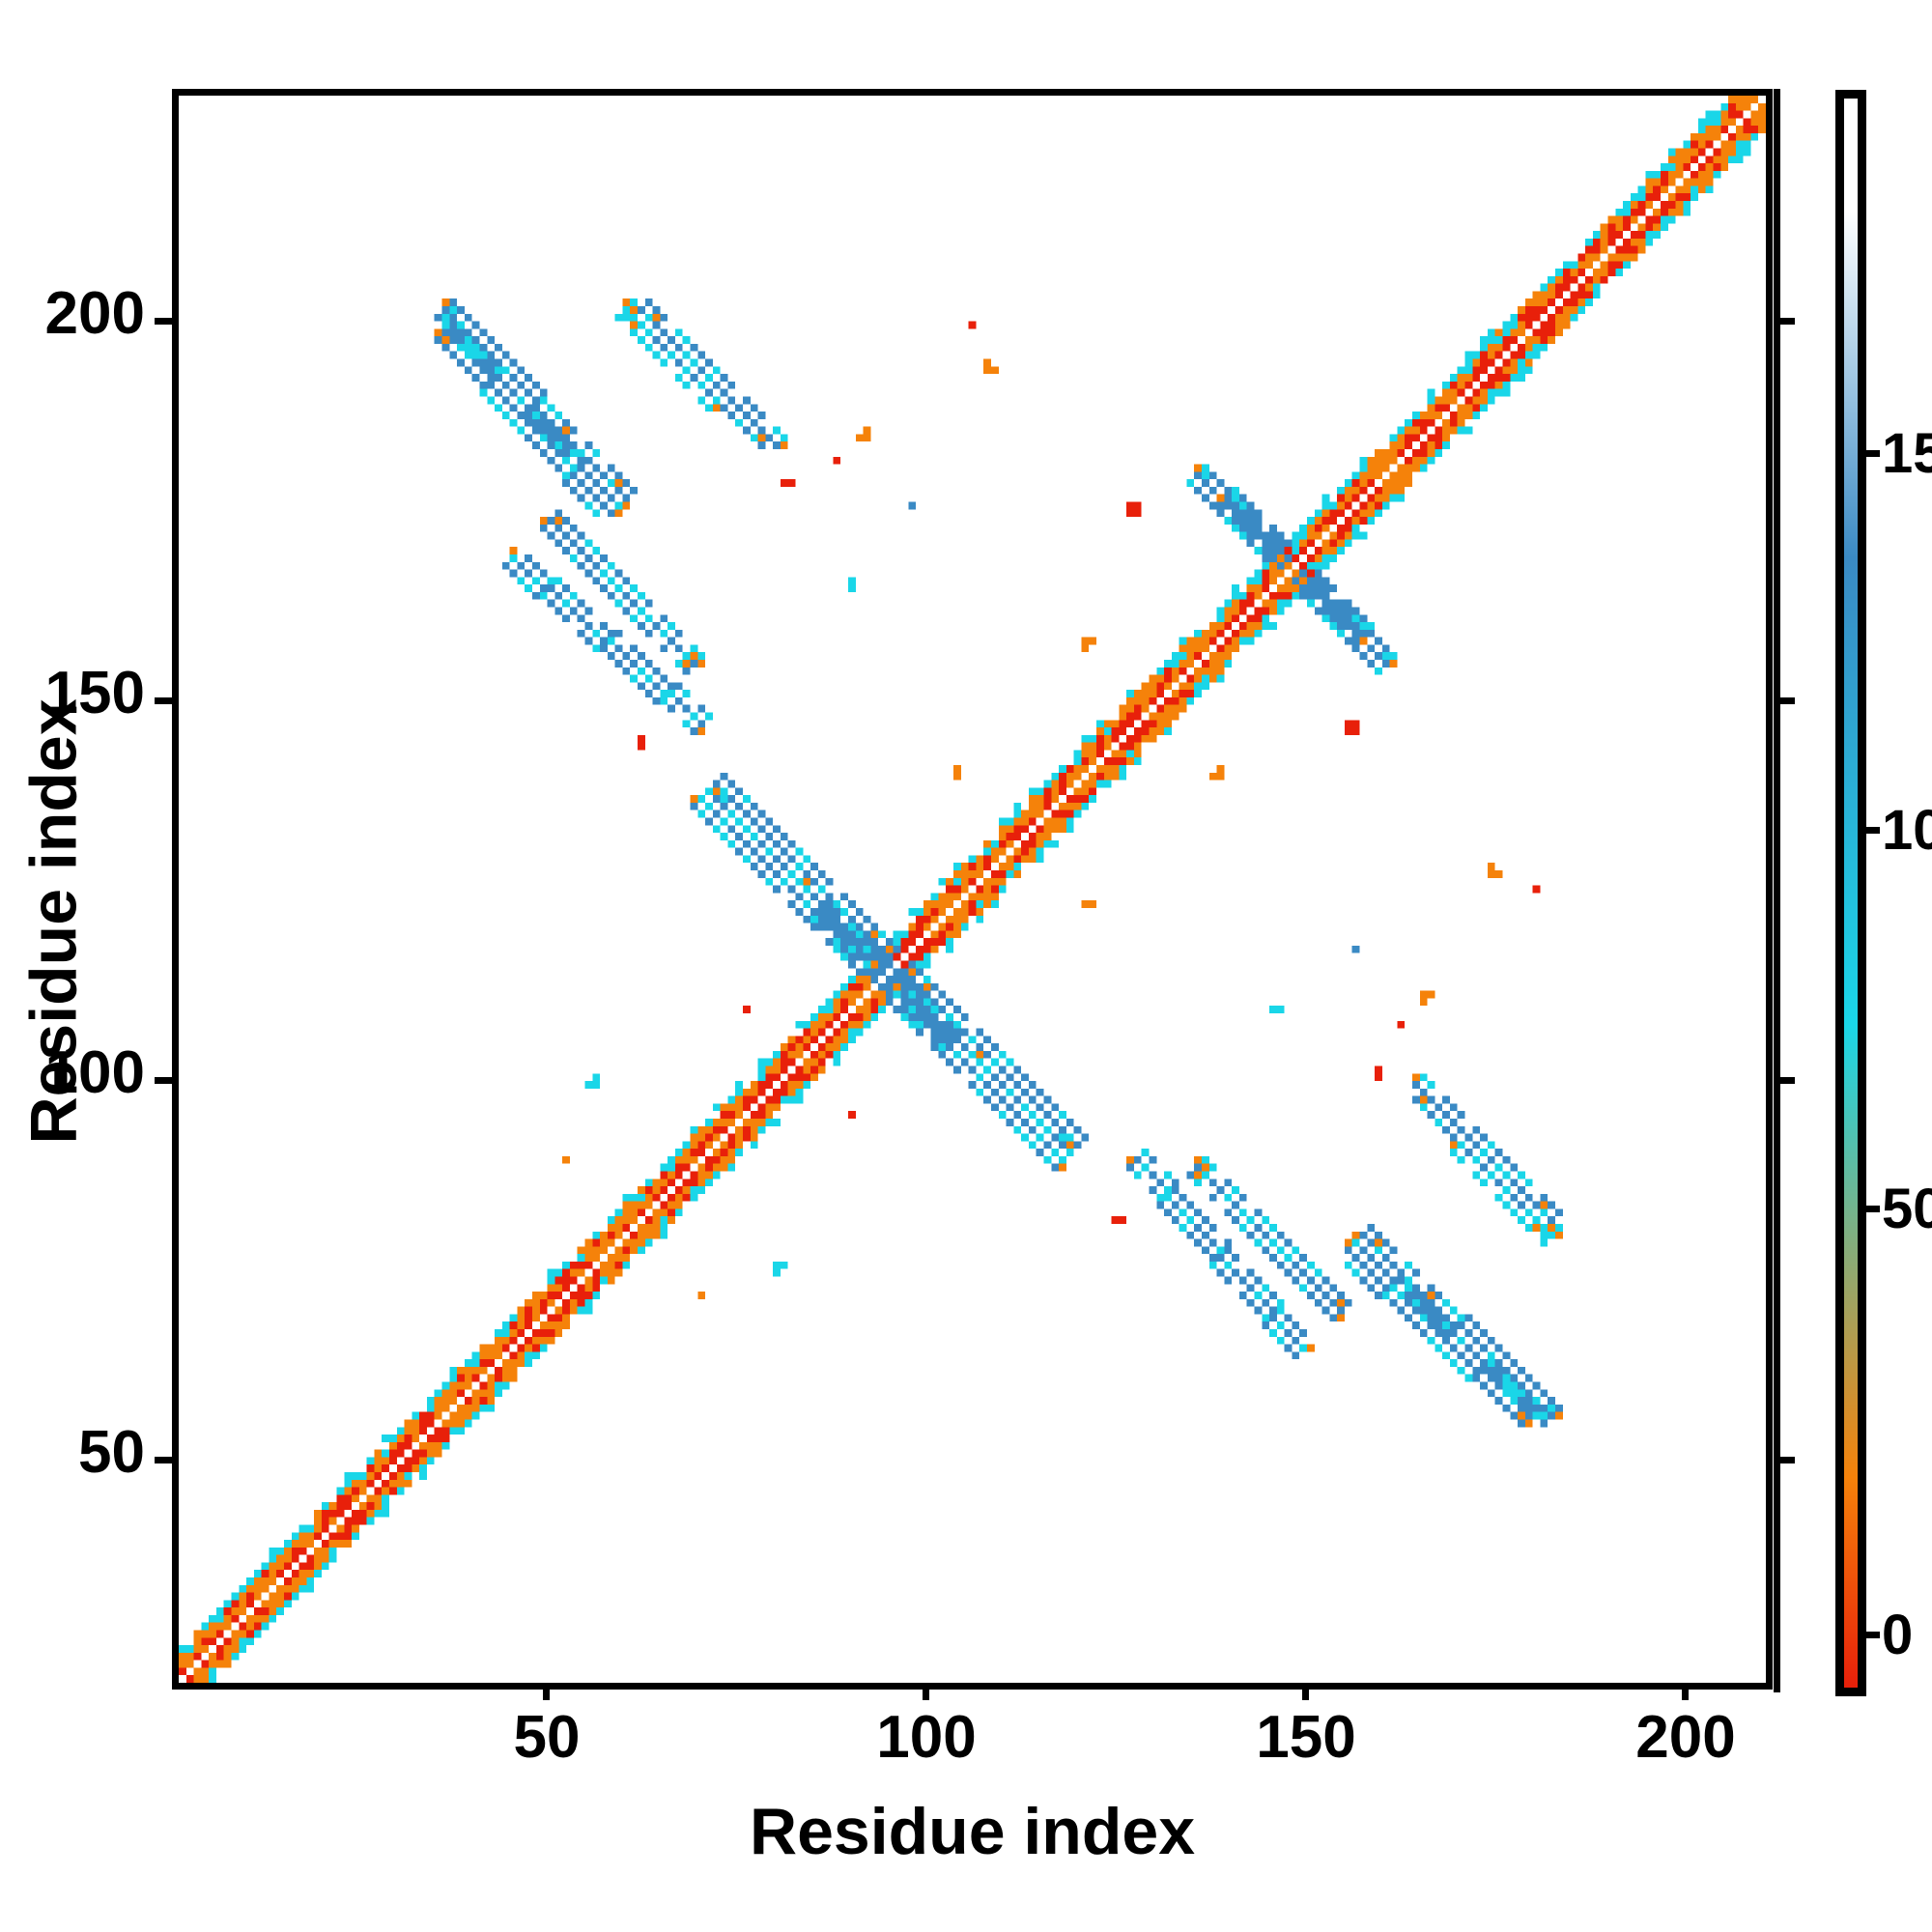  I want to click on x-axis-title: Residue index, so click(972, 1831).